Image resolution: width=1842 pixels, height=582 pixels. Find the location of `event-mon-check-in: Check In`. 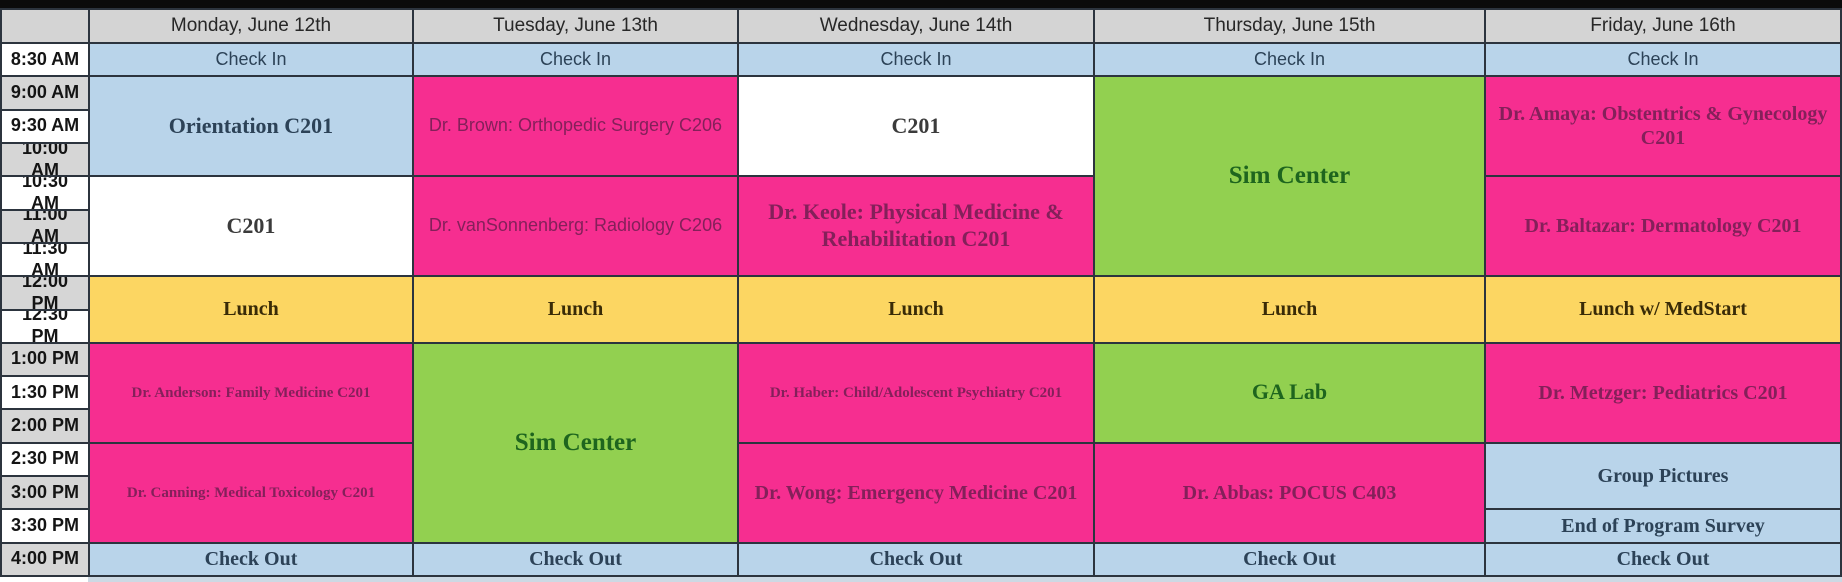

event-mon-check-in: Check In is located at coordinates (251, 60).